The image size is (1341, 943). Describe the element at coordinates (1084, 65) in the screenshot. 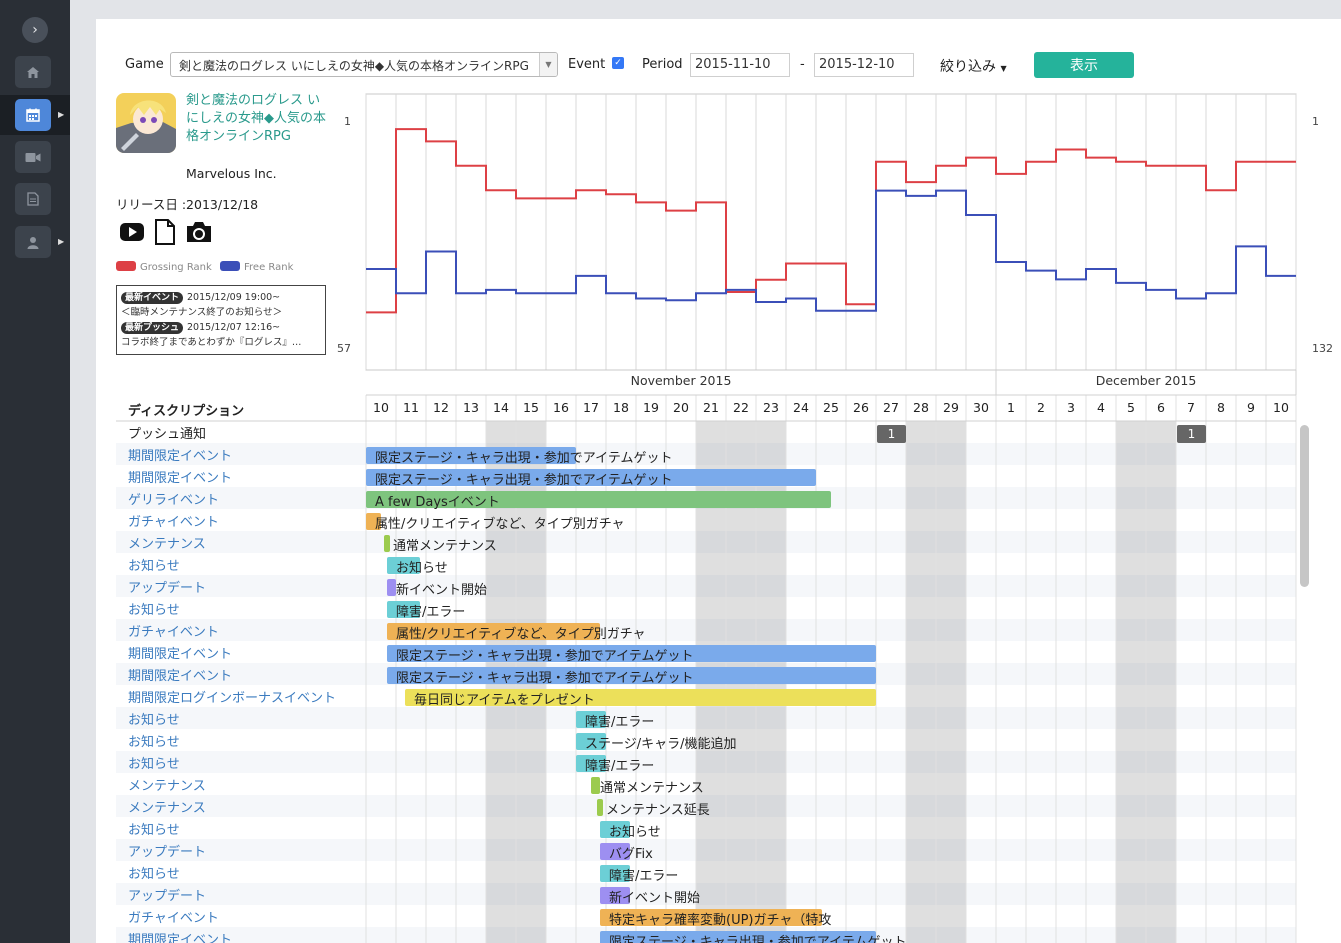

I see `show-button: 表示` at that location.